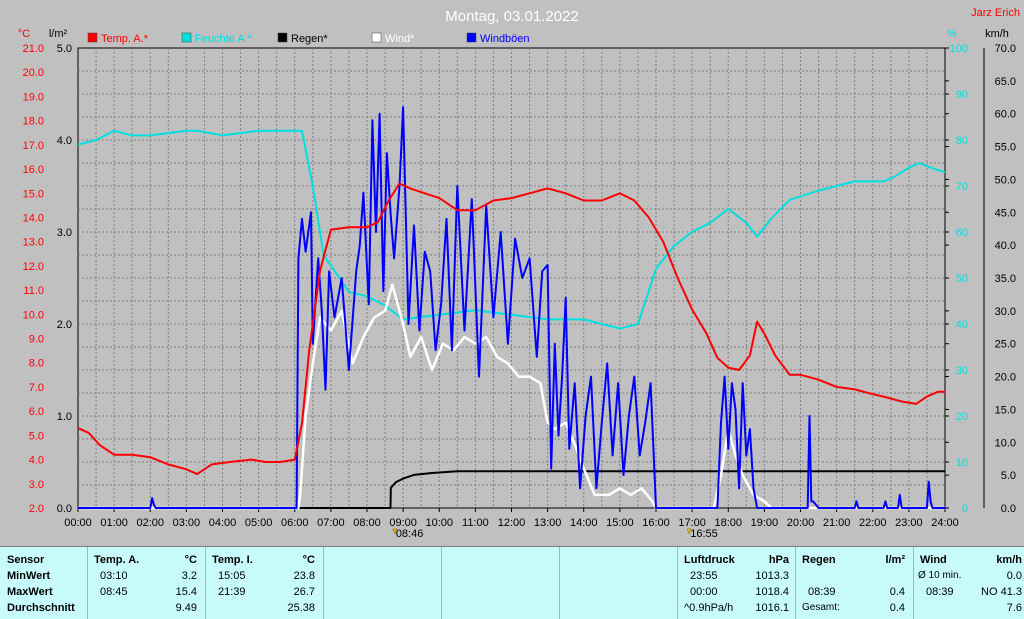  Describe the element at coordinates (1005, 312) in the screenshot. I see `wind-tick-label: 30.0` at that location.